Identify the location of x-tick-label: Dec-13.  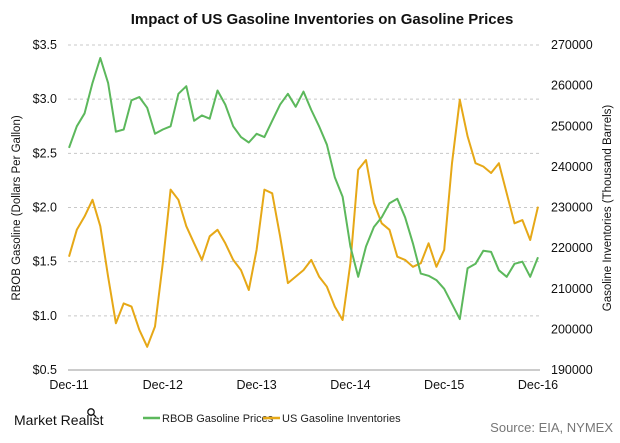
(256, 385).